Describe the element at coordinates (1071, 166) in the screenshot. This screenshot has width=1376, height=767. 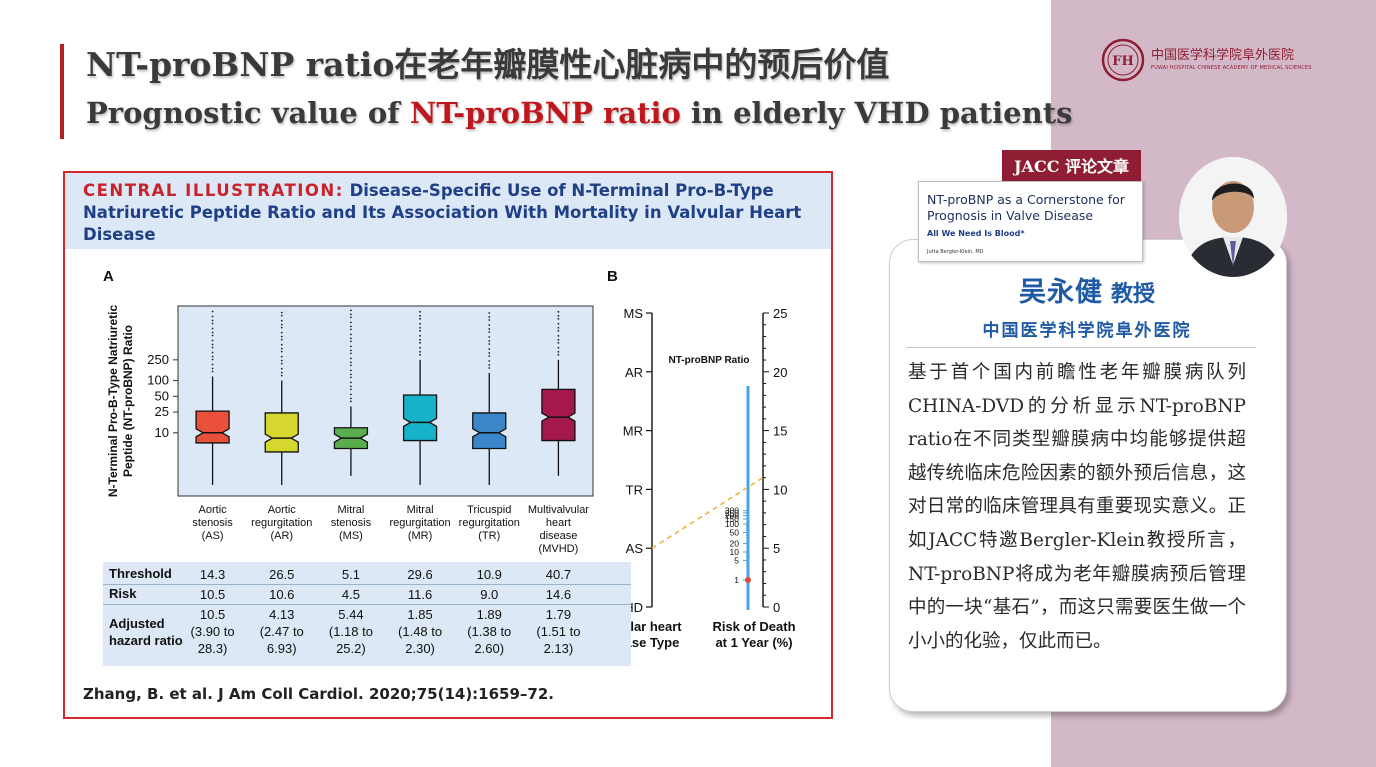
I see `jacc-badge: JACC 评论文章` at that location.